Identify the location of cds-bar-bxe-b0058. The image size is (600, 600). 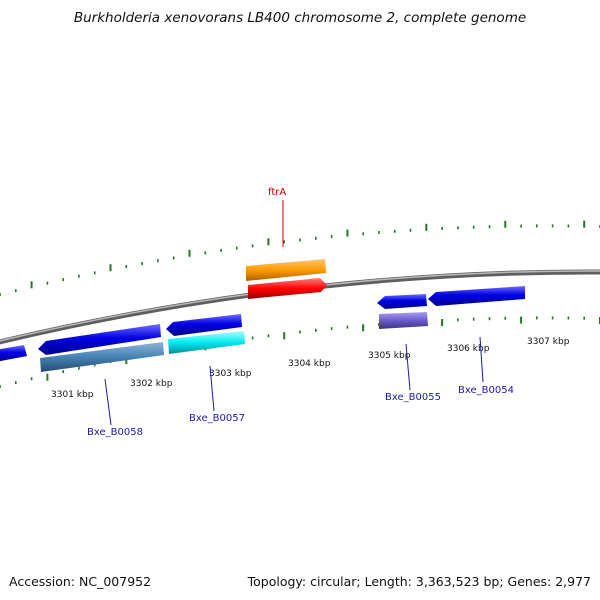
(102, 357).